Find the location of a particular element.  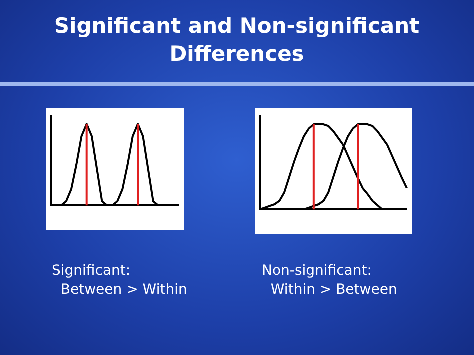

text: Significant and Non-significant Differences is located at coordinates (237, 40).